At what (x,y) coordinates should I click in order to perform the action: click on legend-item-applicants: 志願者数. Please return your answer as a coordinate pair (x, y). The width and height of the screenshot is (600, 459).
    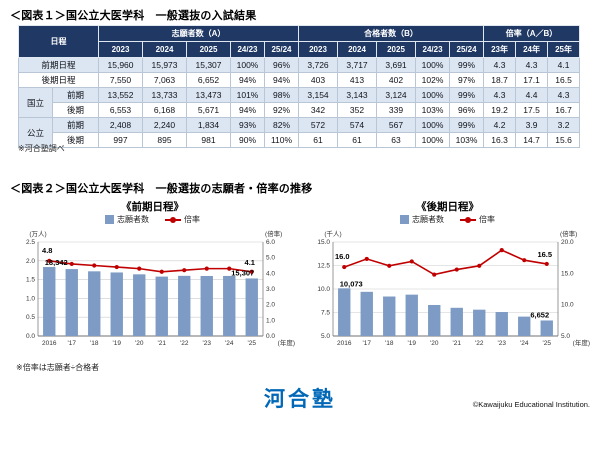
    Looking at the image, I should click on (127, 219).